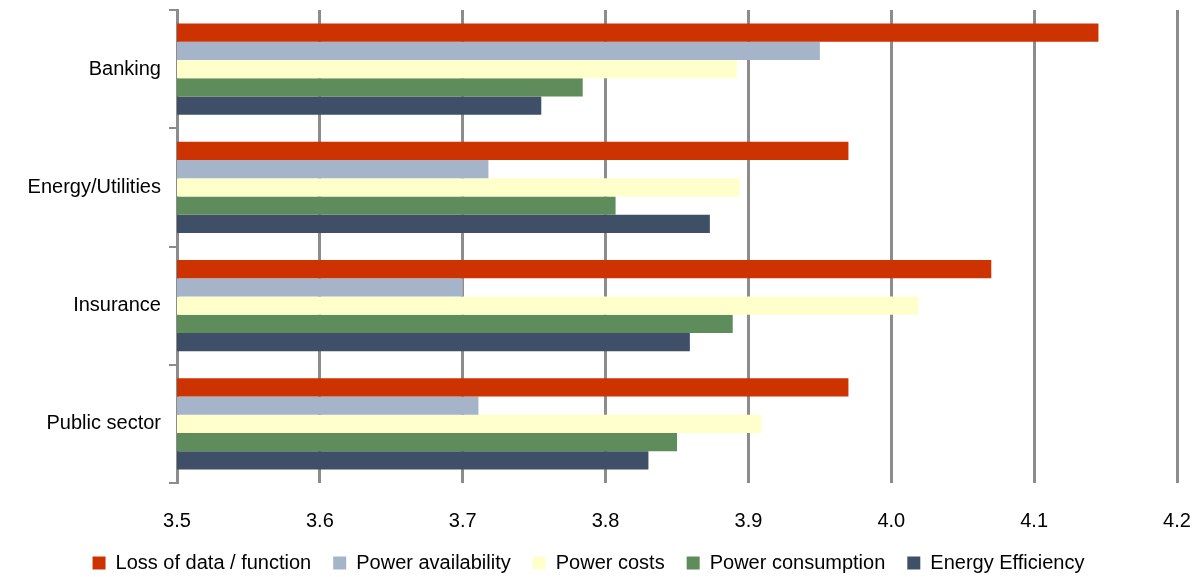  I want to click on y-tick-label: Energy/Utilities, so click(94, 185).